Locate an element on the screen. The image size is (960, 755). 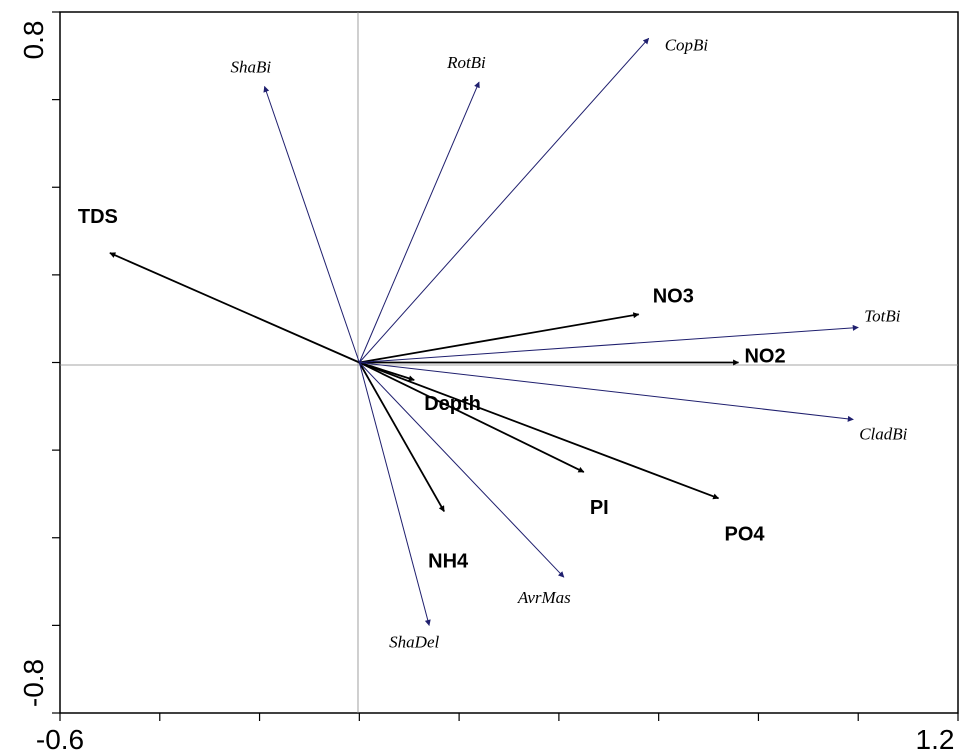
species-vector-shadel is located at coordinates (394, 494).